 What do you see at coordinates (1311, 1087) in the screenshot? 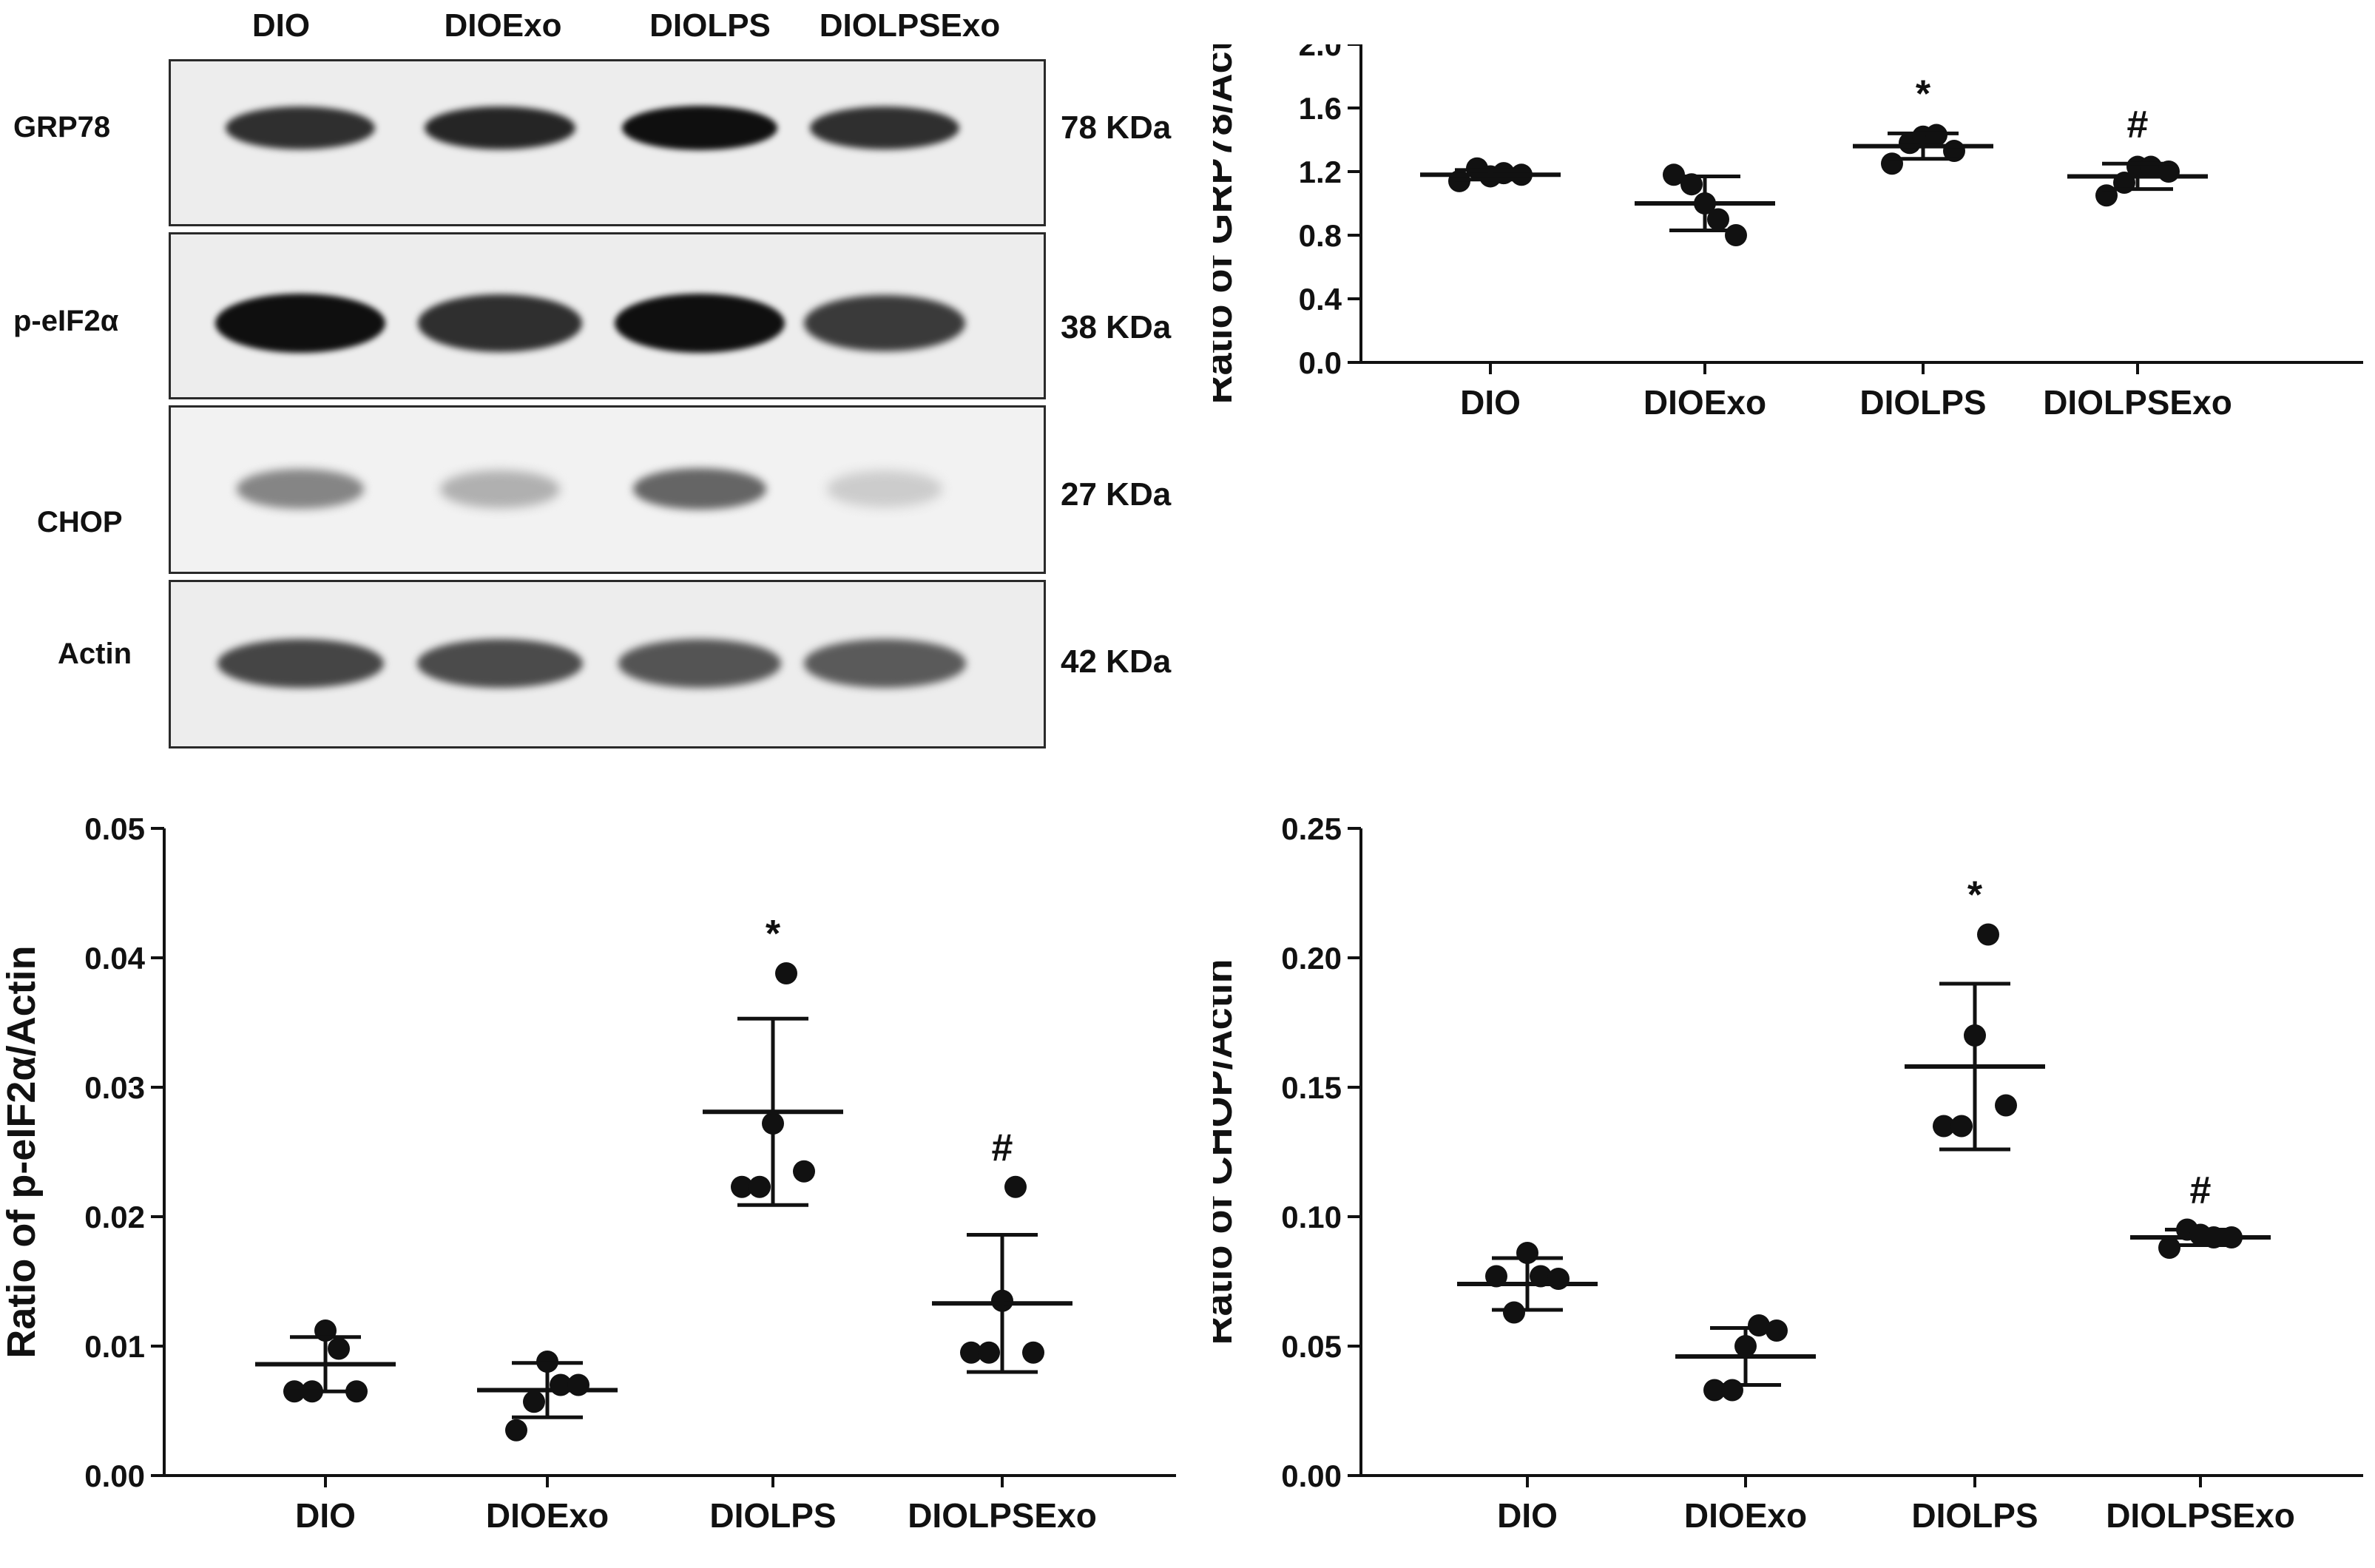
I see `y-tick-label: 0.15` at bounding box center [1311, 1087].